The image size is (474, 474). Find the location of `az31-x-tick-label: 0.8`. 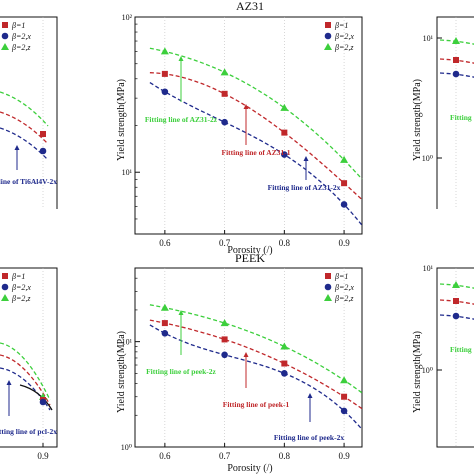

az31-x-tick-label: 0.8 is located at coordinates (285, 243).